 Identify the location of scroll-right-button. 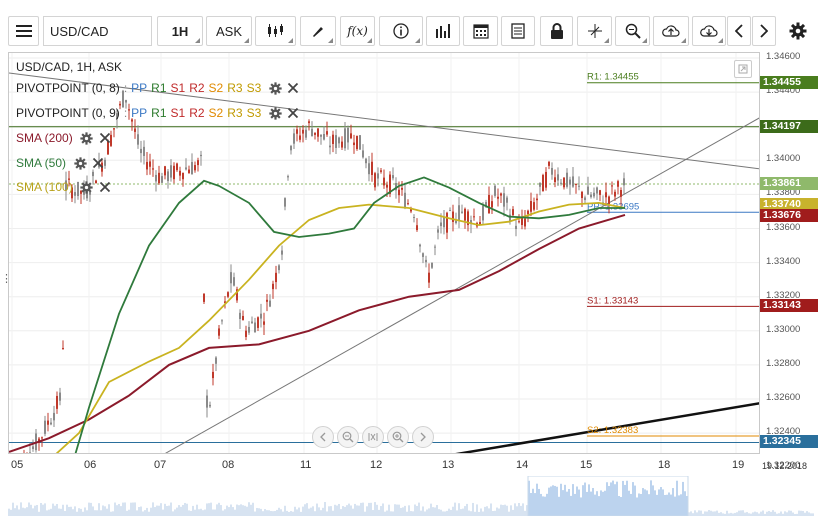
(764, 31).